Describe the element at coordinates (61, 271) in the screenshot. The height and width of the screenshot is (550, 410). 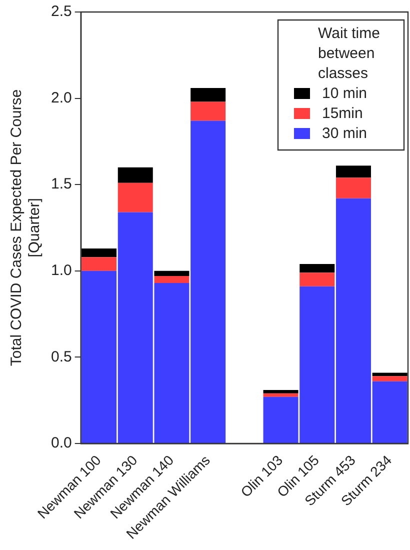
I see `y-tick-label: 1.0` at that location.